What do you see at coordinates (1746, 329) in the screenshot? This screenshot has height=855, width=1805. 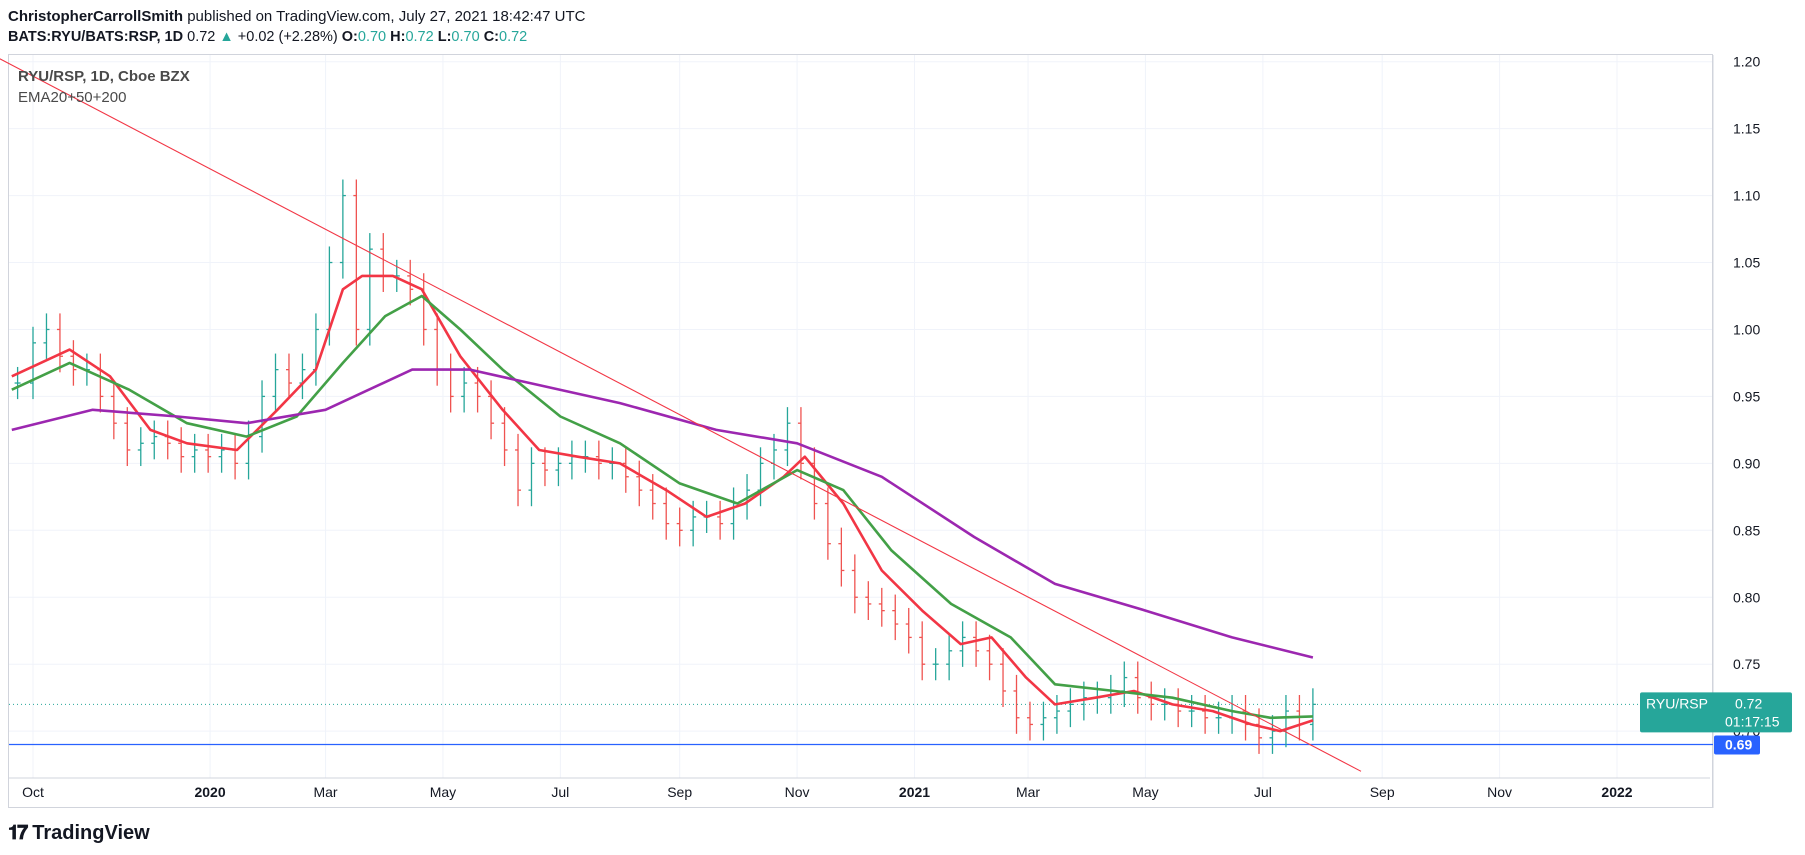 I see `y-tick-label: 1.00` at bounding box center [1746, 329].